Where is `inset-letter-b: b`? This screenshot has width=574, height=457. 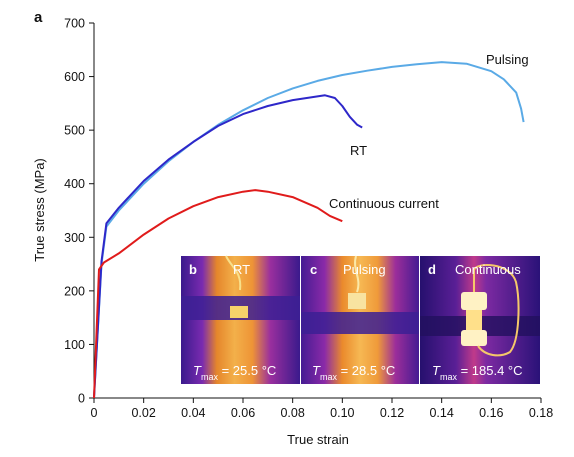 inset-letter-b: b is located at coordinates (193, 269).